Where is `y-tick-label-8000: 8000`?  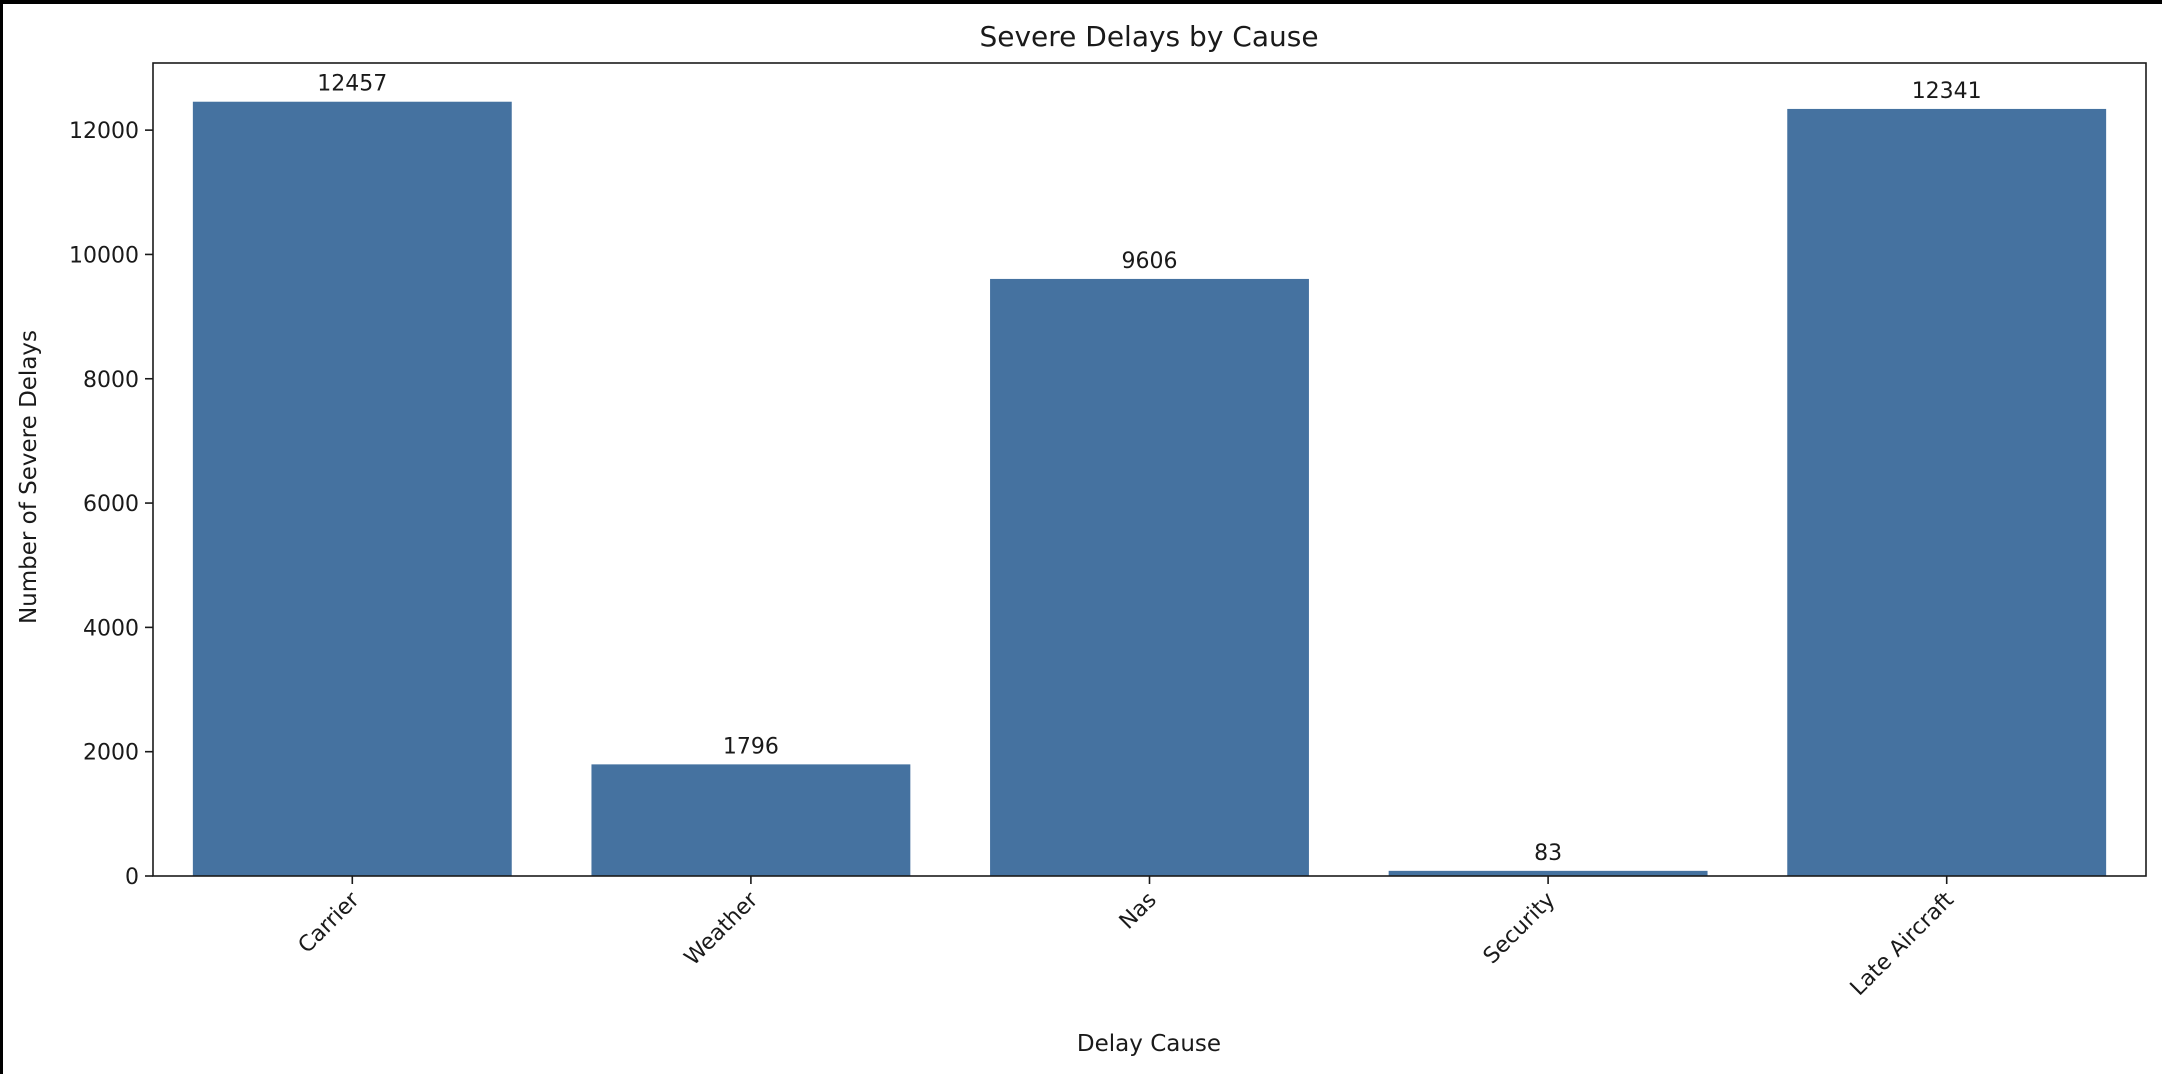 y-tick-label-8000: 8000 is located at coordinates (111, 380).